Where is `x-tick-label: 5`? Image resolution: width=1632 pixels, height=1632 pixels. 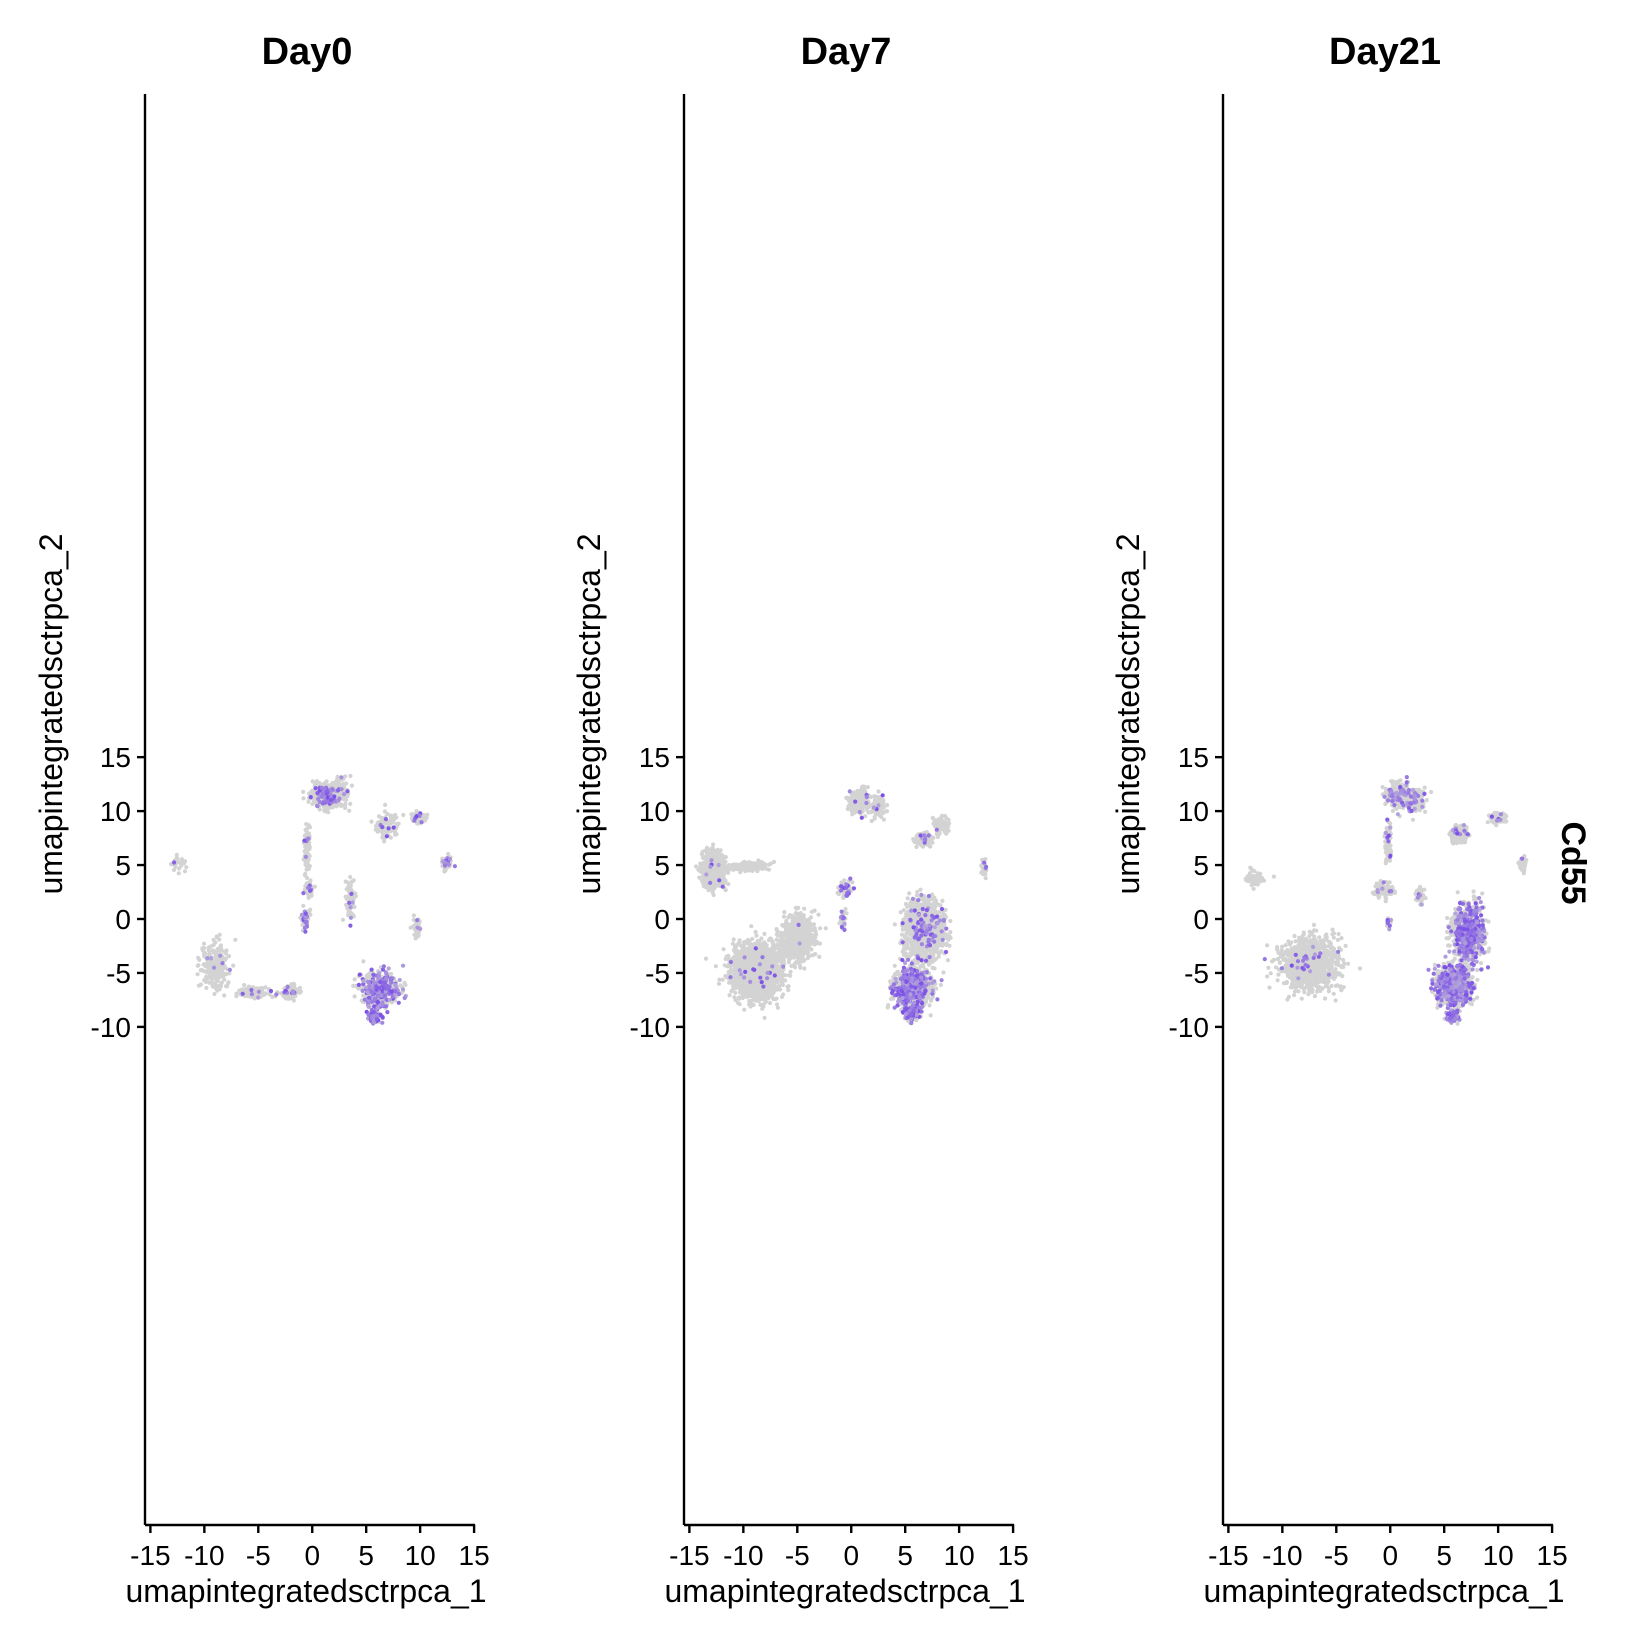 x-tick-label: 5 is located at coordinates (366, 1555).